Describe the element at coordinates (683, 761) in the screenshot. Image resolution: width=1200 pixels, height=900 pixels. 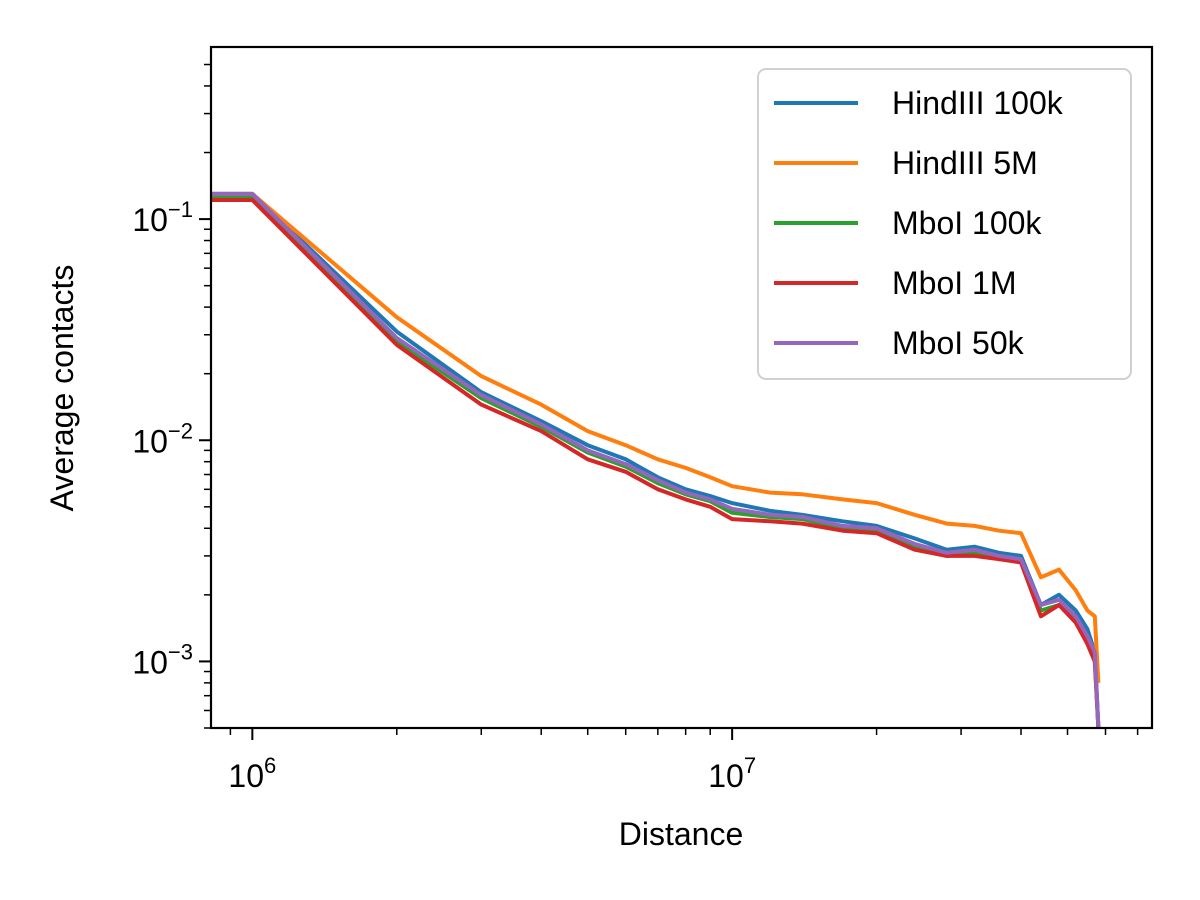
I see `x-axis: 10⁶ 10⁷` at that location.